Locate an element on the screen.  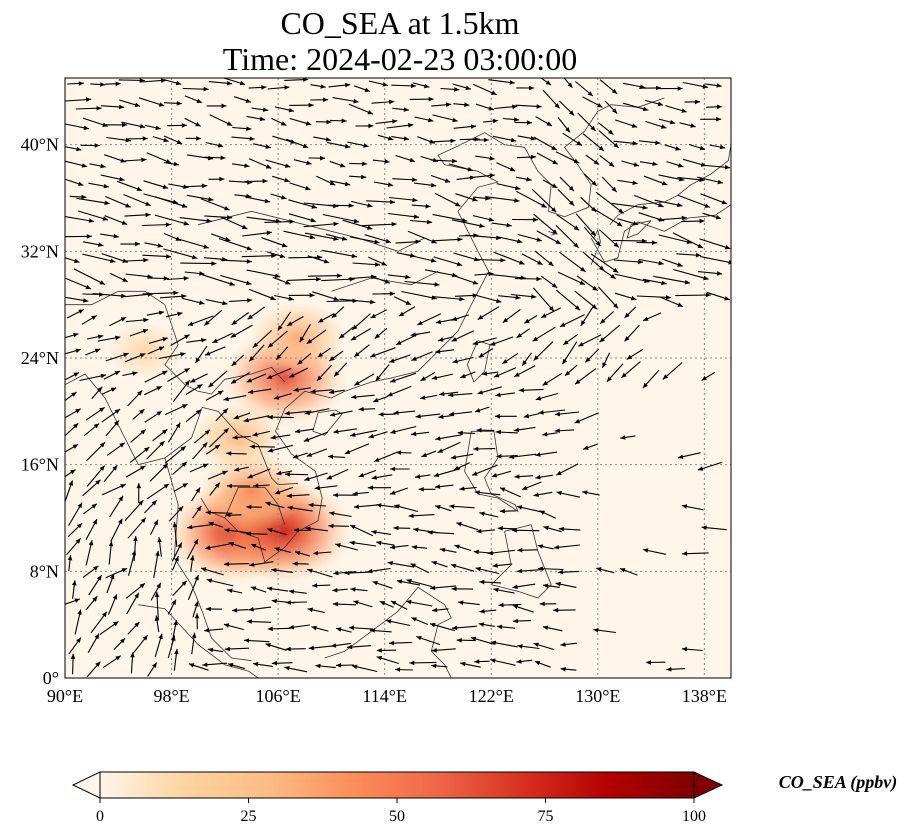
longitude-tick-label: 122°E is located at coordinates (491, 696).